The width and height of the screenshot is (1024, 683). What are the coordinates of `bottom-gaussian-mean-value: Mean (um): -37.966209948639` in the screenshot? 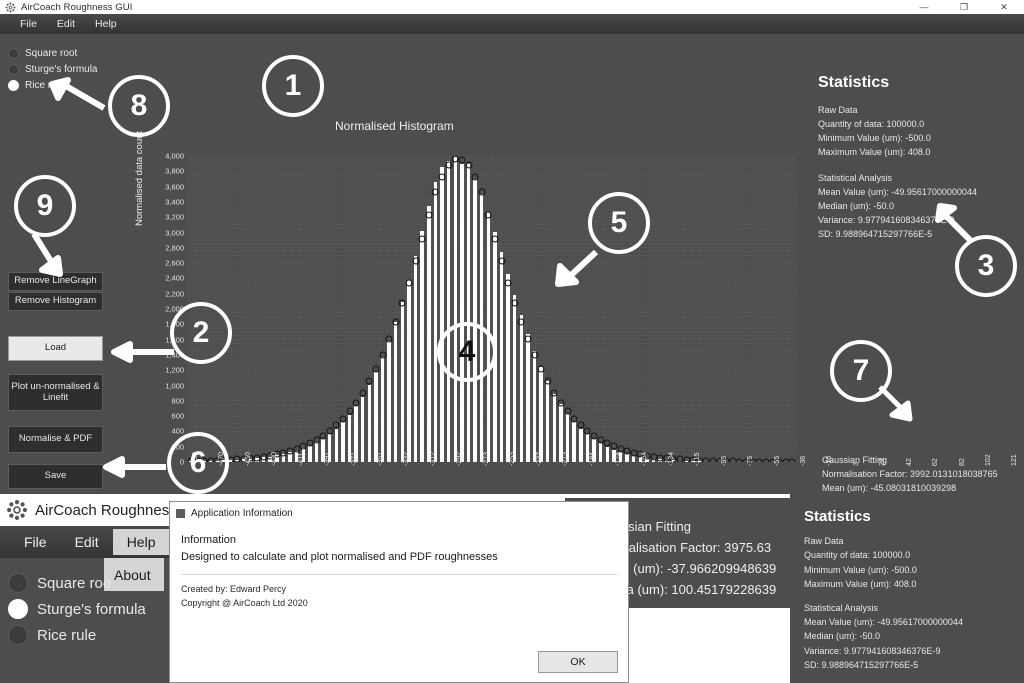 It's located at (687, 569).